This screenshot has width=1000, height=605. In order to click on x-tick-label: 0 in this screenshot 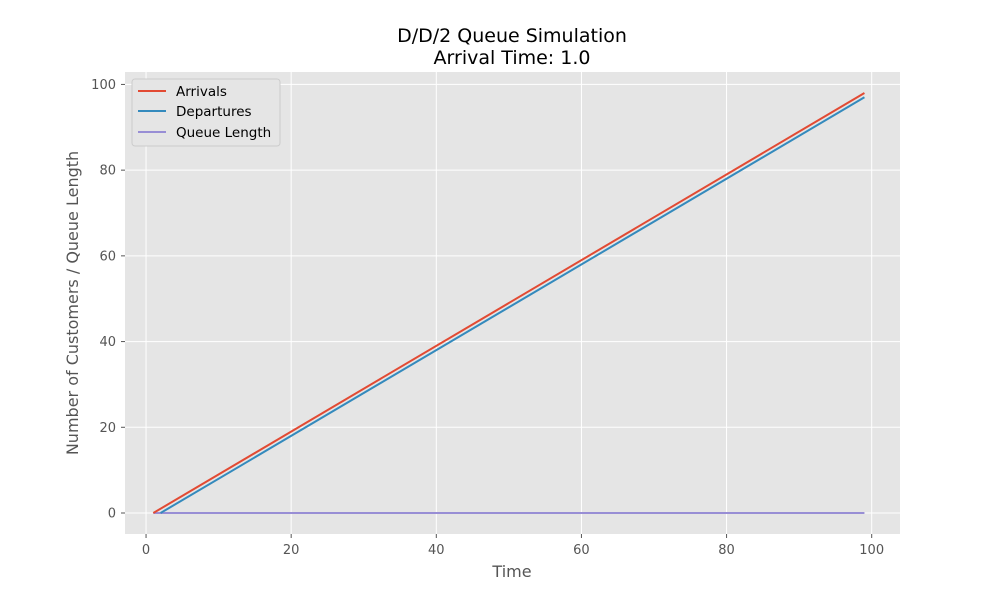, I will do `click(146, 550)`.